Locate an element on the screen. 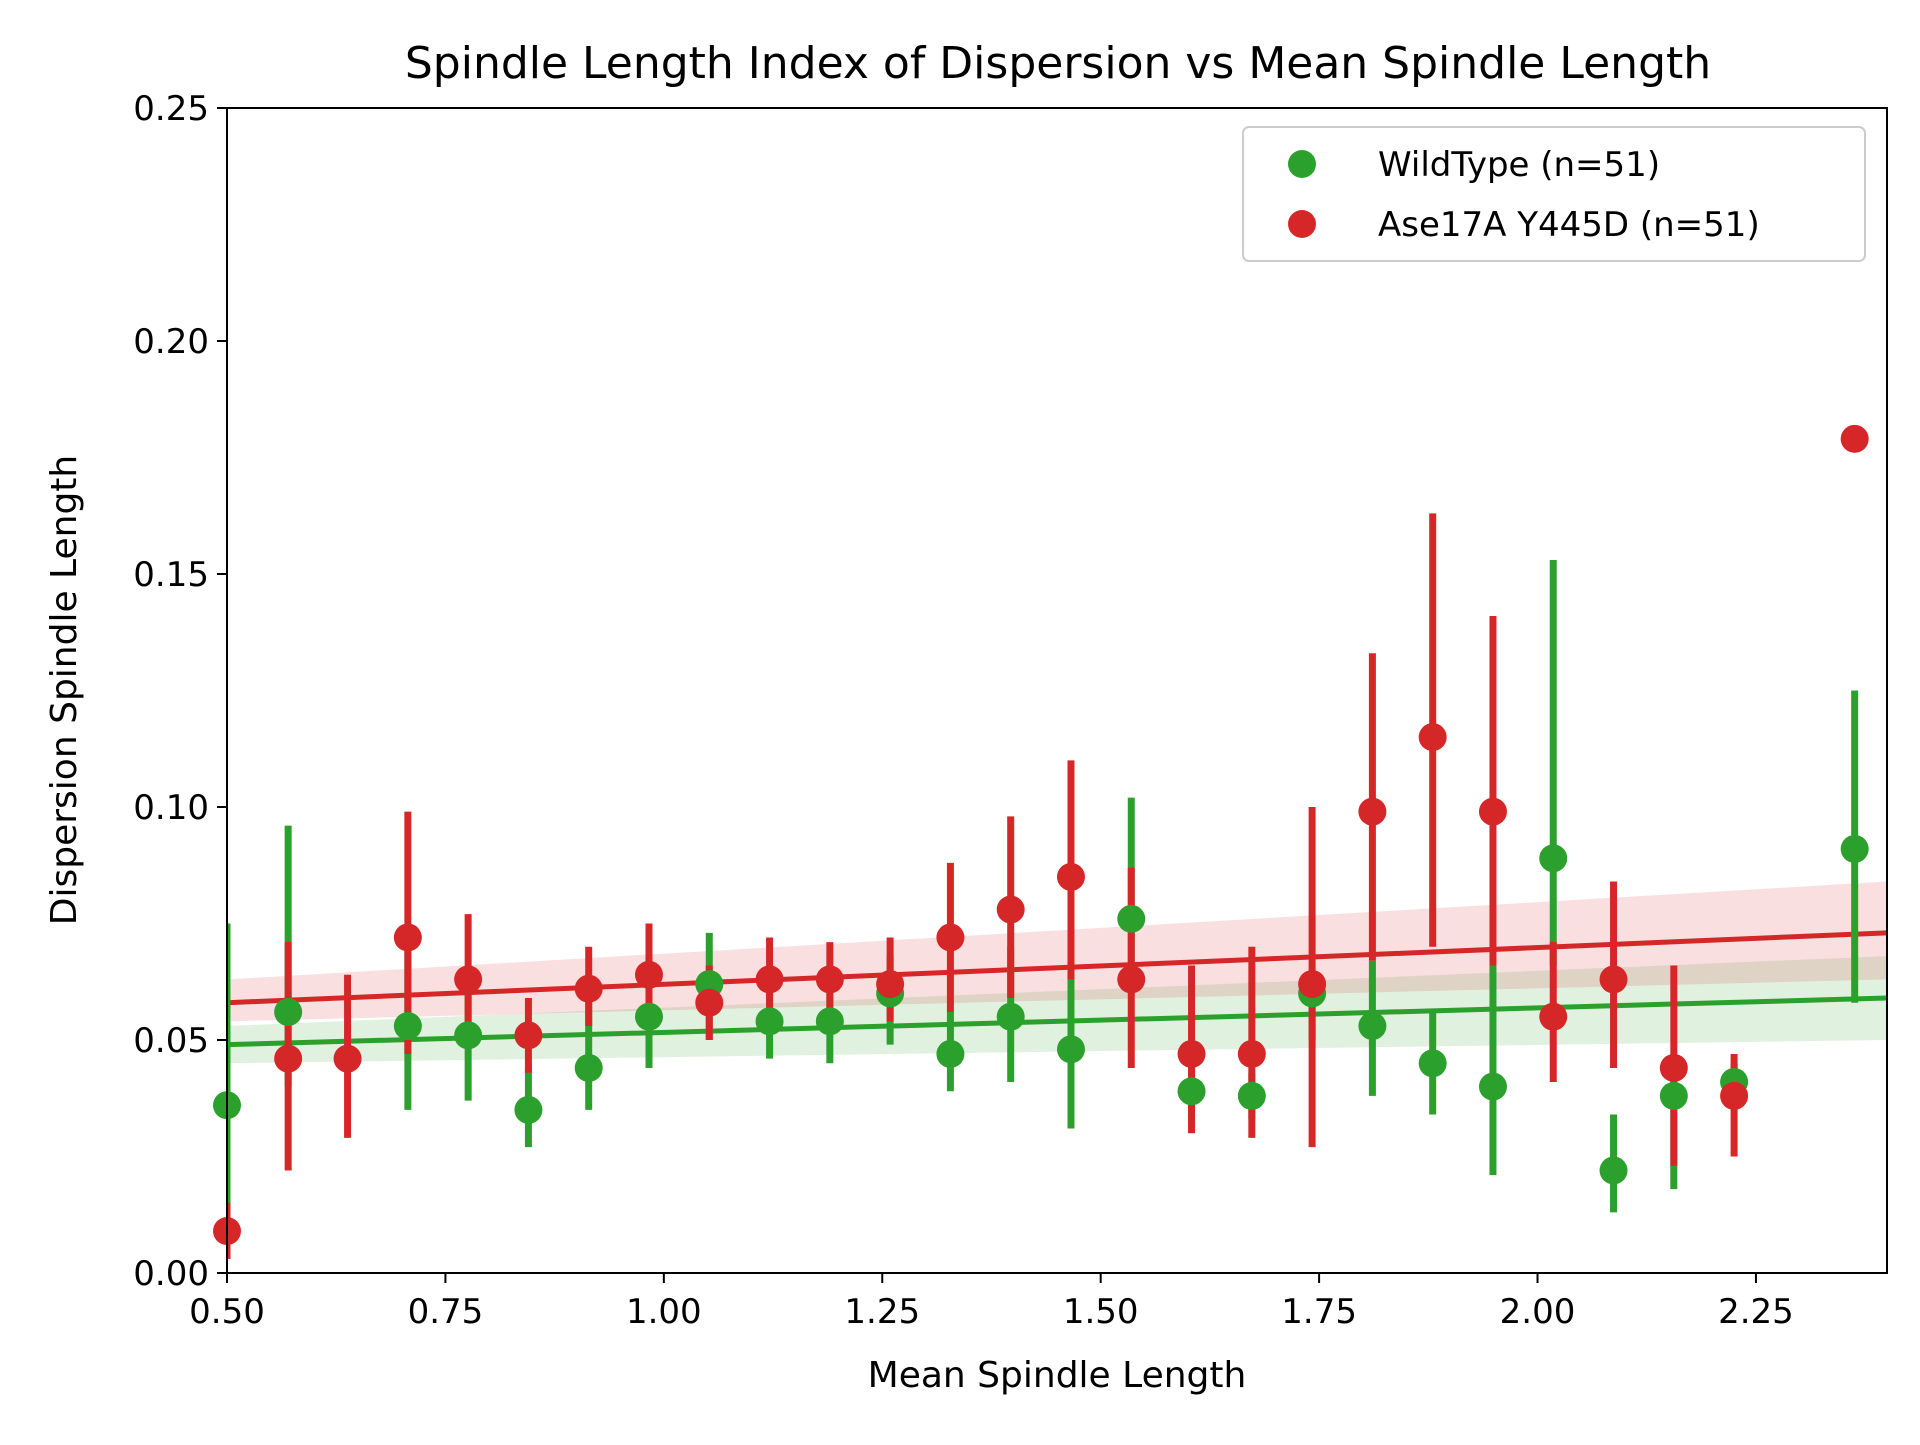 Image resolution: width=1920 pixels, height=1445 pixels. x-axis-label: Mean Spindle Length is located at coordinates (1057, 1375).